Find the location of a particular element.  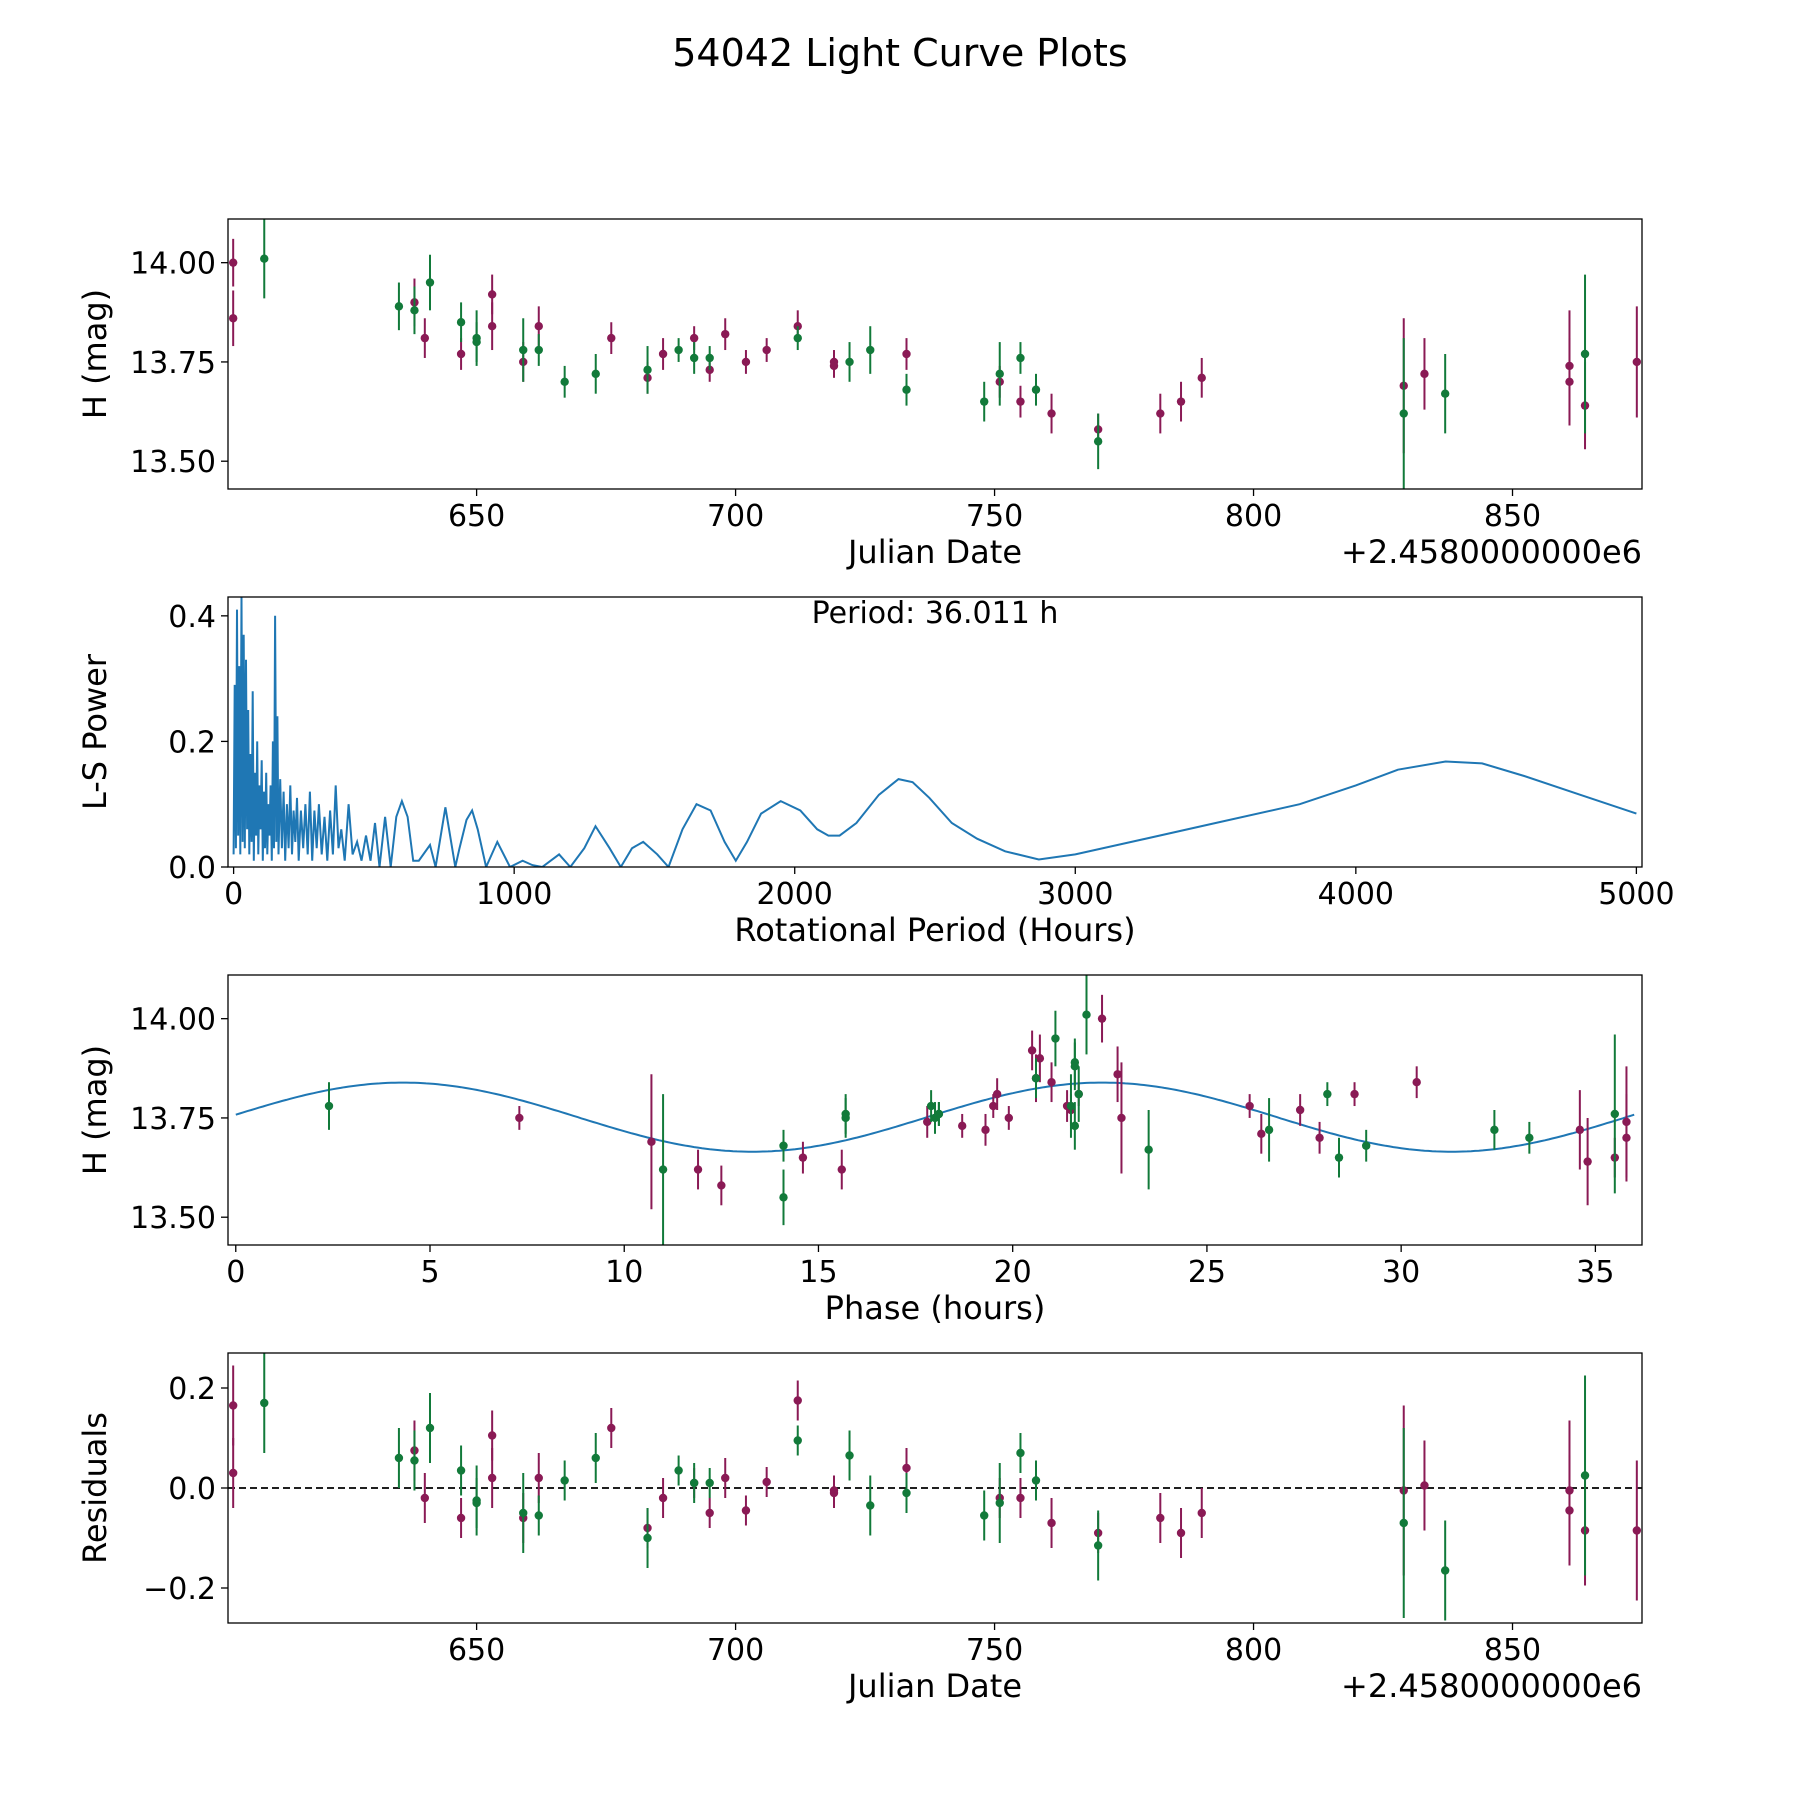

x-offset-label: +2.4580000000e6 is located at coordinates (1491, 1686).